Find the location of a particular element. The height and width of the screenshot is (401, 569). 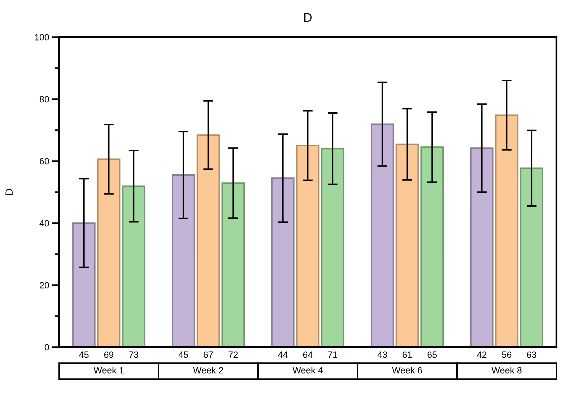

x-tick-label: 43 is located at coordinates (383, 355).